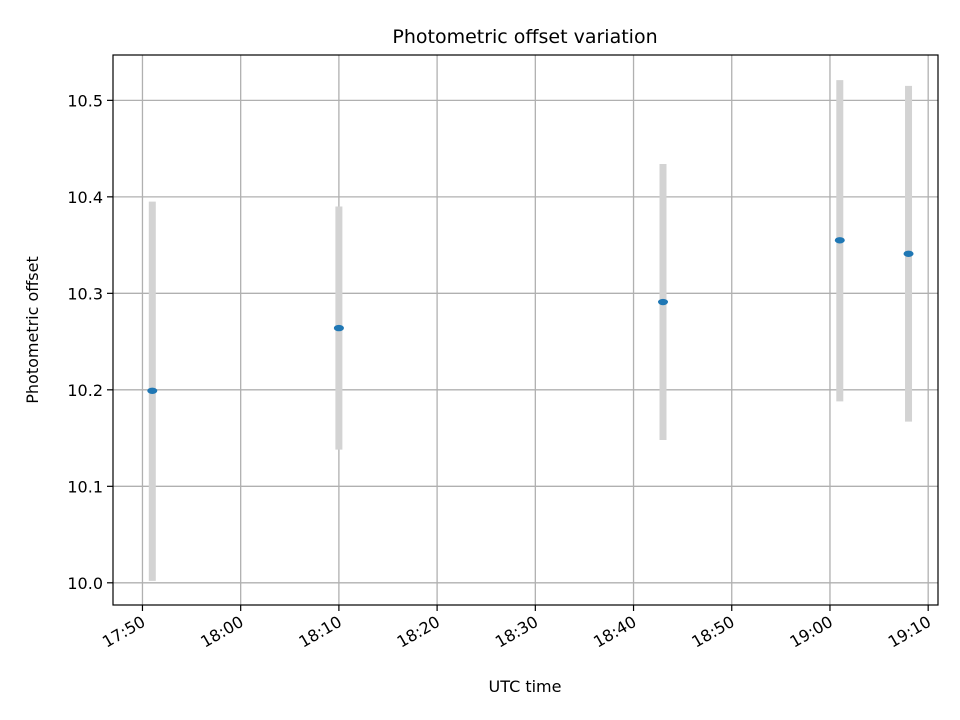  I want to click on x-tick-label: 18:10, so click(319, 632).